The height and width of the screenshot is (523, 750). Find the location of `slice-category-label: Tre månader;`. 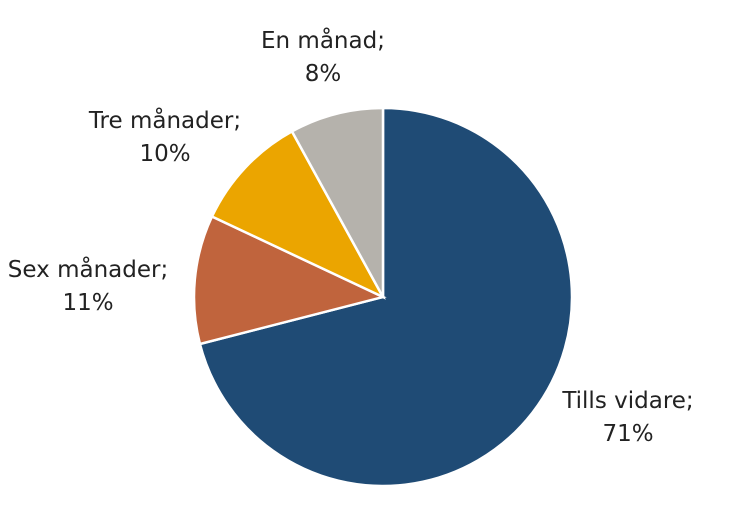

slice-category-label: Tre månader; is located at coordinates (164, 120).